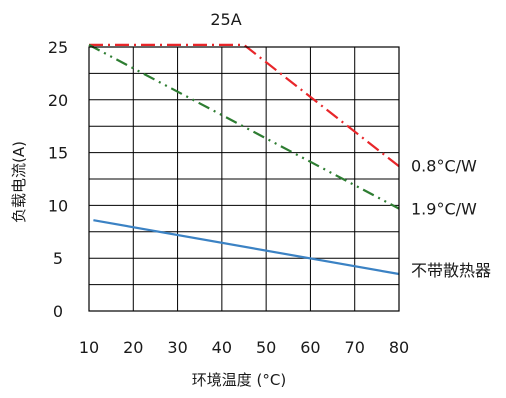  Describe the element at coordinates (244, 347) in the screenshot. I see `x-tick-labels: 10 20 30 40 50 60 70 80` at that location.